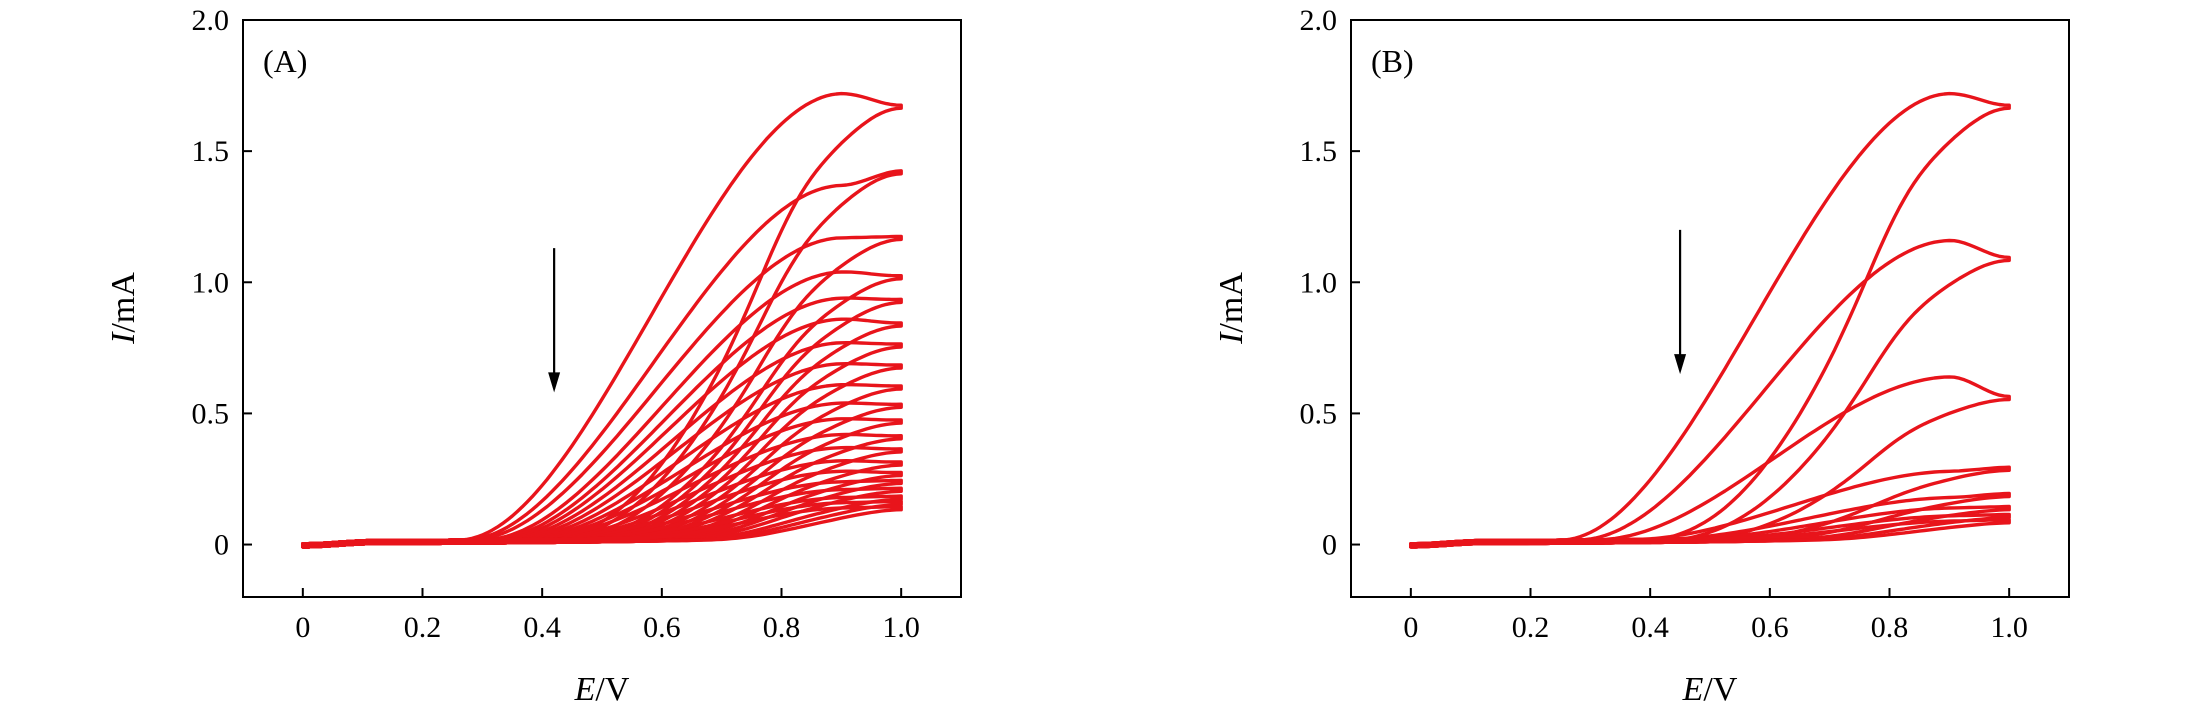  What do you see at coordinates (285, 61) in the screenshot?
I see `panel-label: (A)` at bounding box center [285, 61].